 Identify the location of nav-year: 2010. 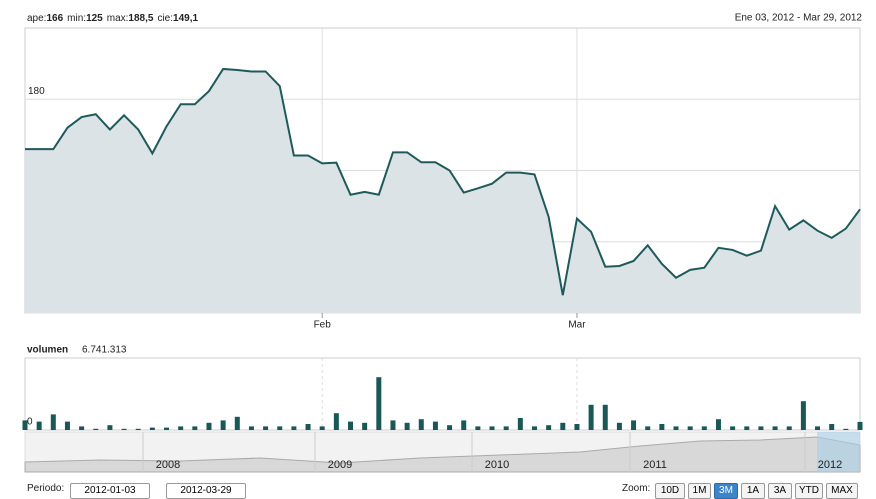
(497, 465).